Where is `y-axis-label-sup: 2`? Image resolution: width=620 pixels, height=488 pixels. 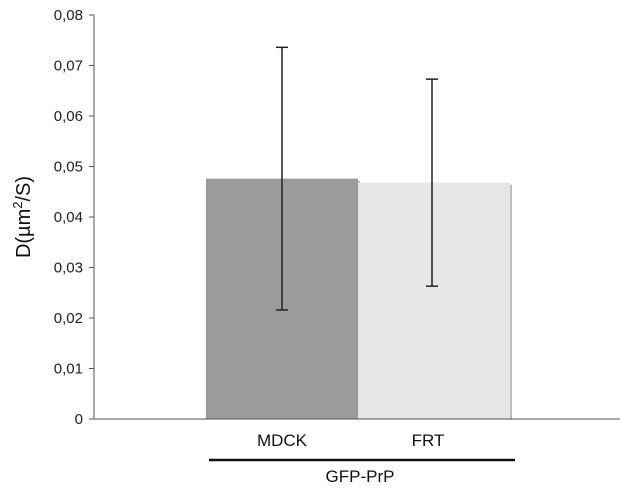 y-axis-label-sup: 2 is located at coordinates (17, 205).